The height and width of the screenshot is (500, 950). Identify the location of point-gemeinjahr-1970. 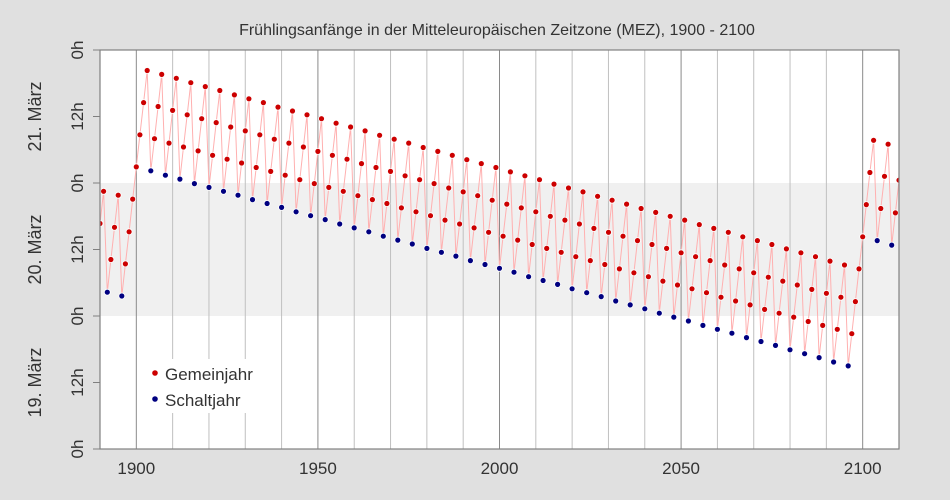
(390, 171).